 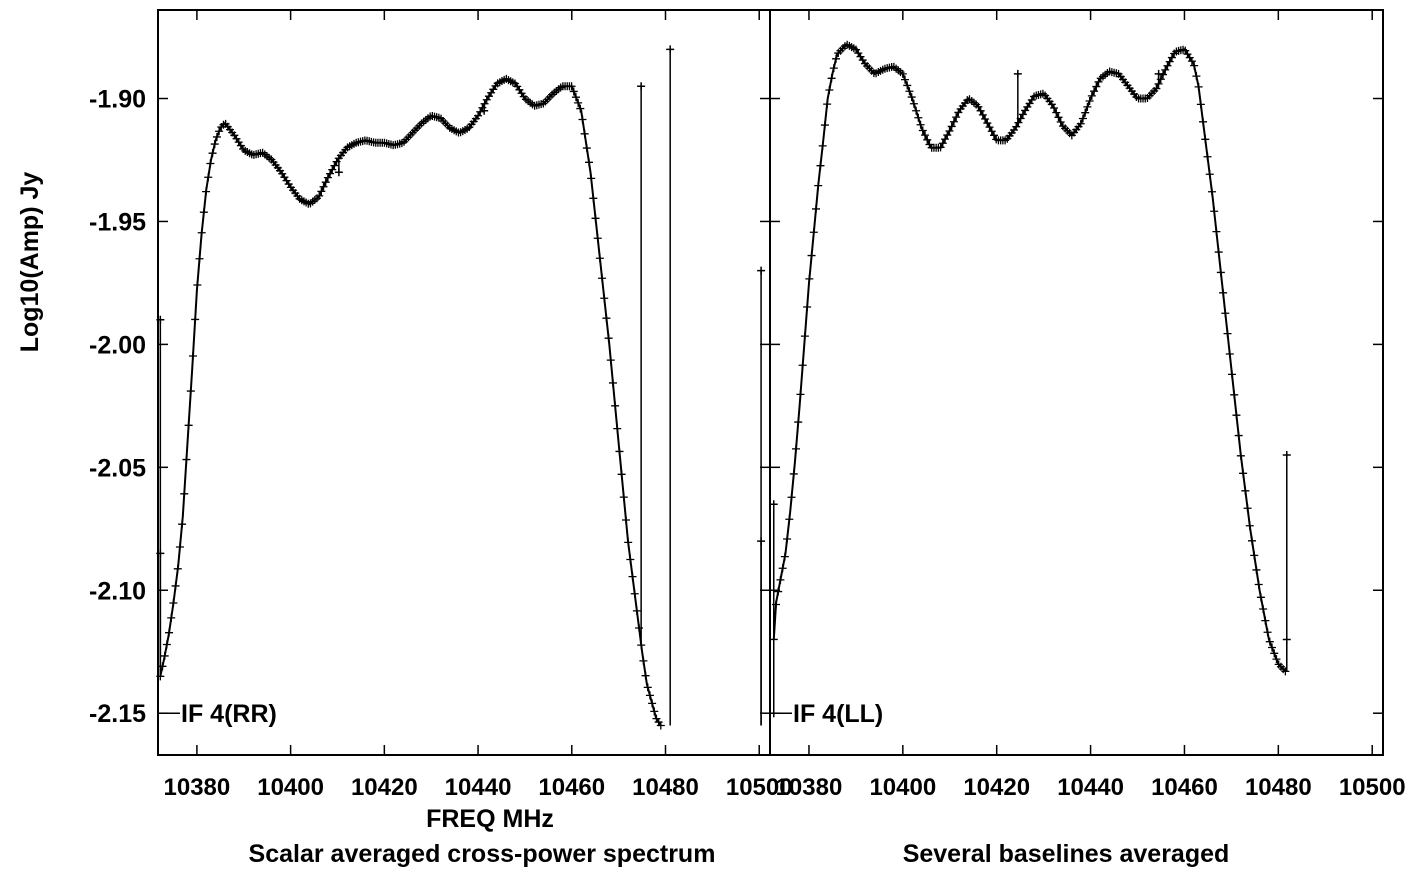 What do you see at coordinates (30, 262) in the screenshot?
I see `y-axis-label: Log10(Amp) Jy` at bounding box center [30, 262].